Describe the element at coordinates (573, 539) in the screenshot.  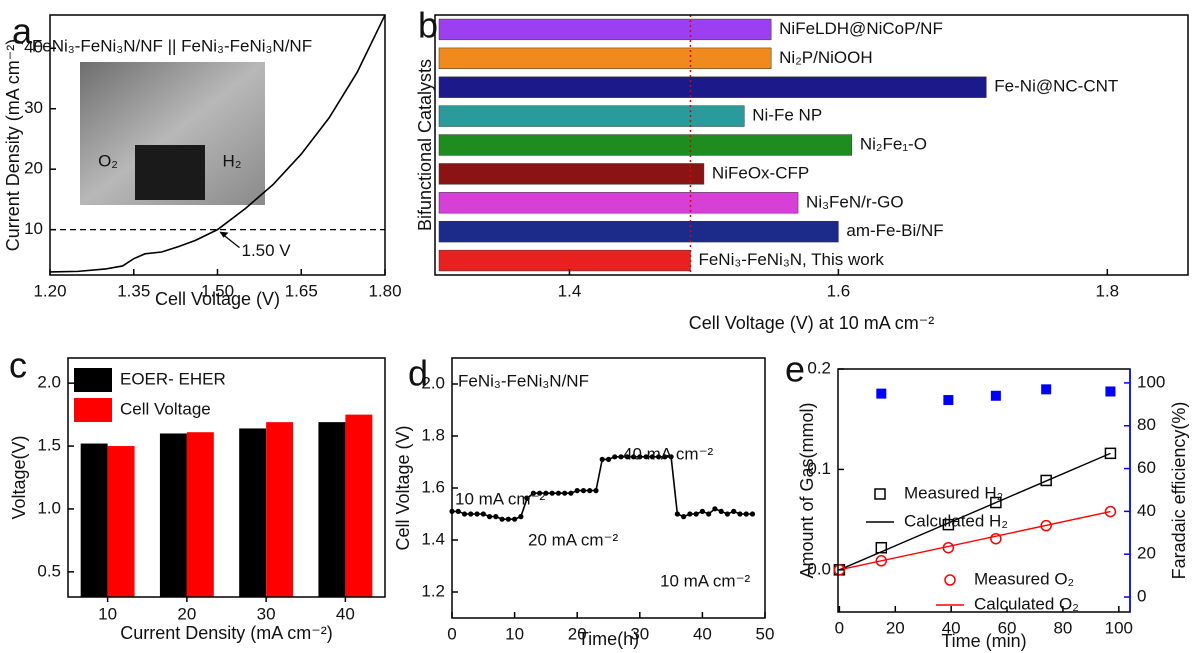
I see `annotation: 20 mA cm⁻²` at that location.